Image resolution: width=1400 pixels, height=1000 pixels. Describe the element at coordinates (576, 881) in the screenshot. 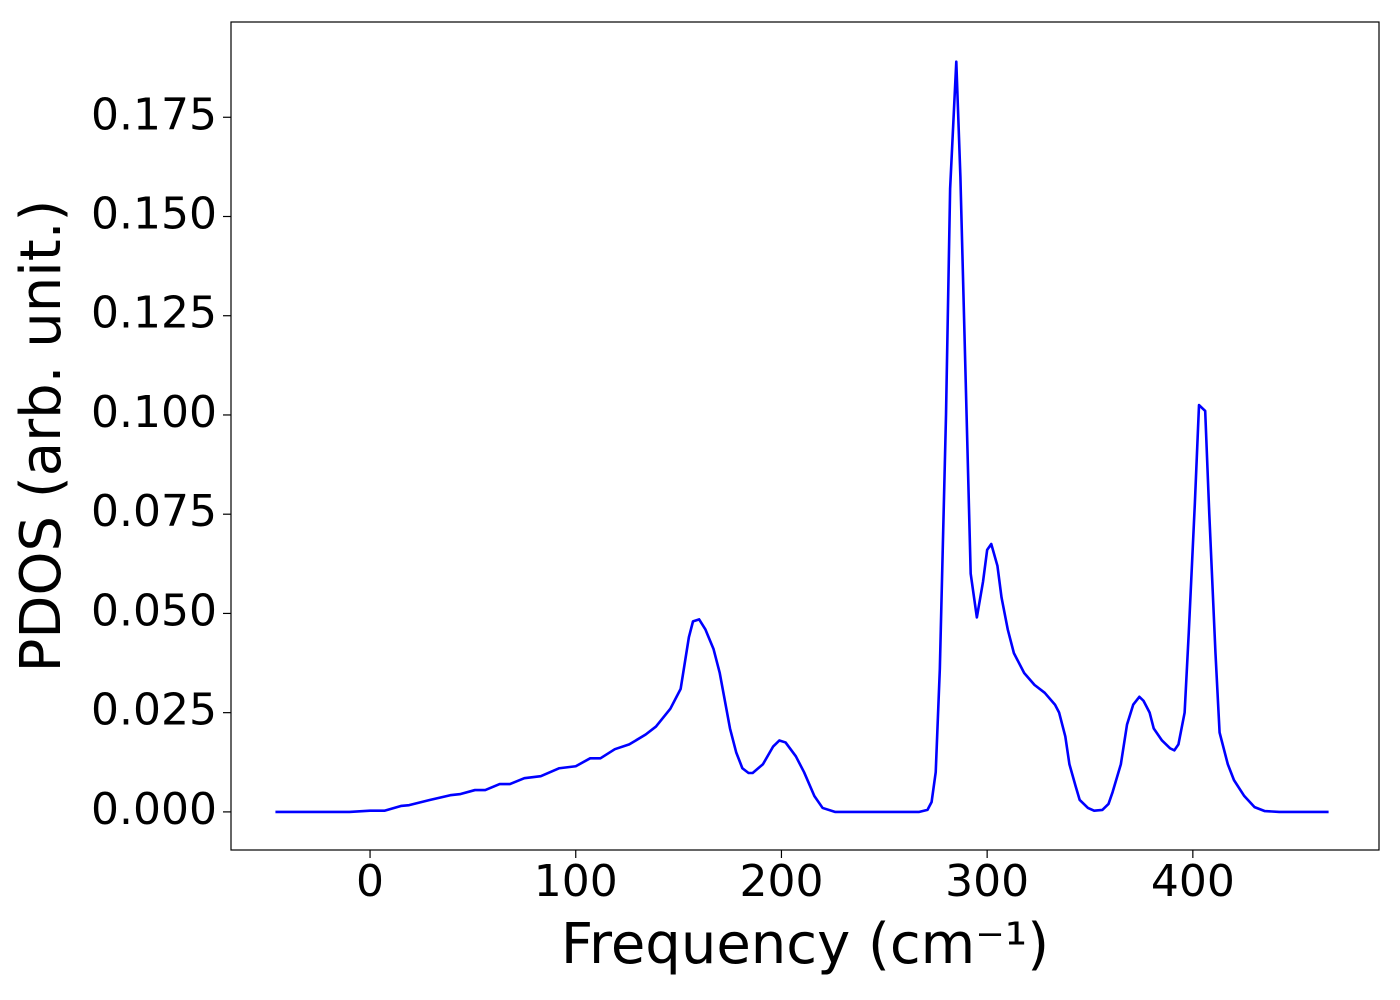

I see `x-tick-label: 100` at that location.